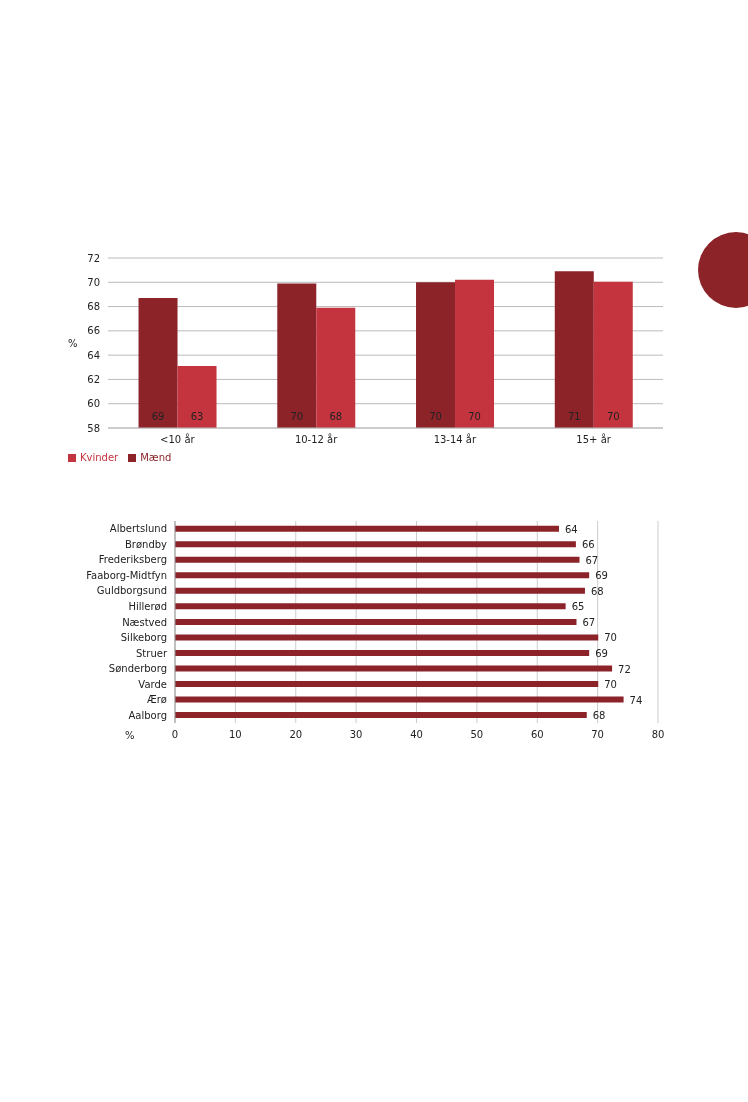  What do you see at coordinates (93, 428) in the screenshot?
I see `y-tick-label: 58` at bounding box center [93, 428].